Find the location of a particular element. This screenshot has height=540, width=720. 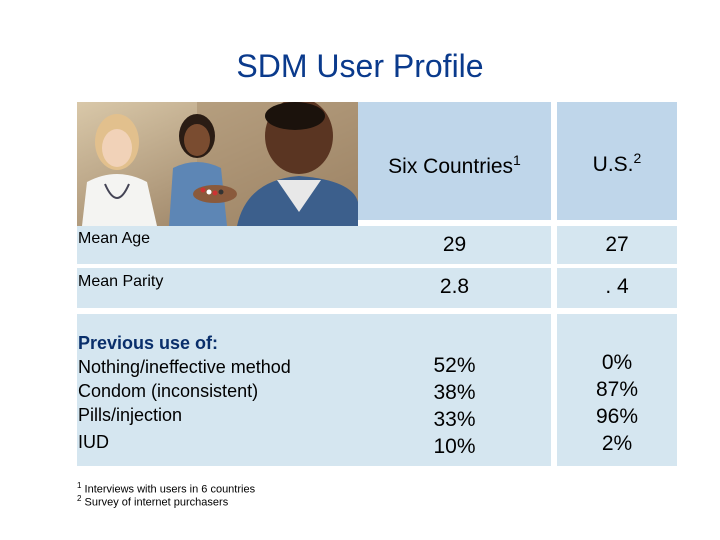

us-value: 0% is located at coordinates (617, 362).